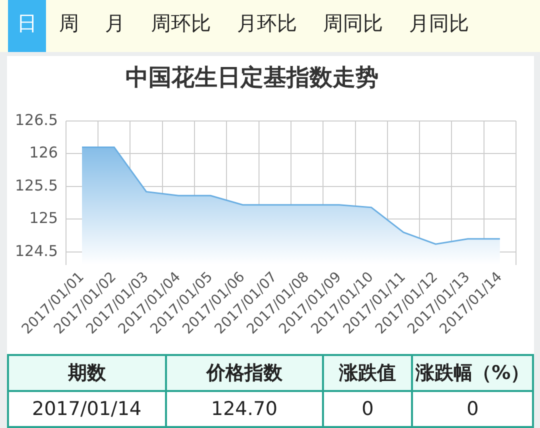 This screenshot has width=540, height=428. What do you see at coordinates (43, 153) in the screenshot?
I see `y-tick-label: 126` at bounding box center [43, 153].